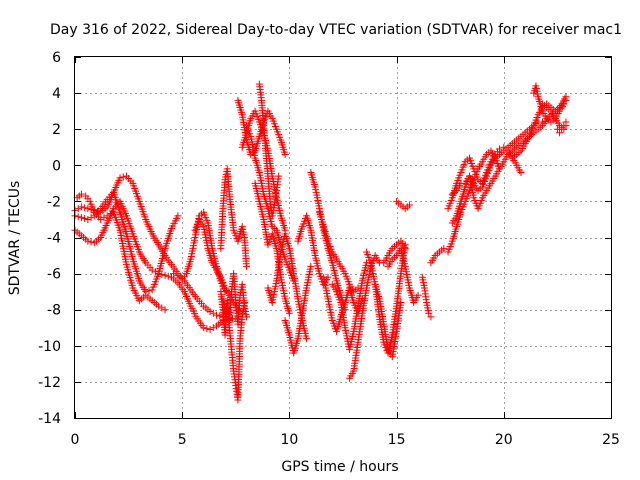 The height and width of the screenshot is (480, 640). I want to click on y-tick-label: -6, so click(54, 275).